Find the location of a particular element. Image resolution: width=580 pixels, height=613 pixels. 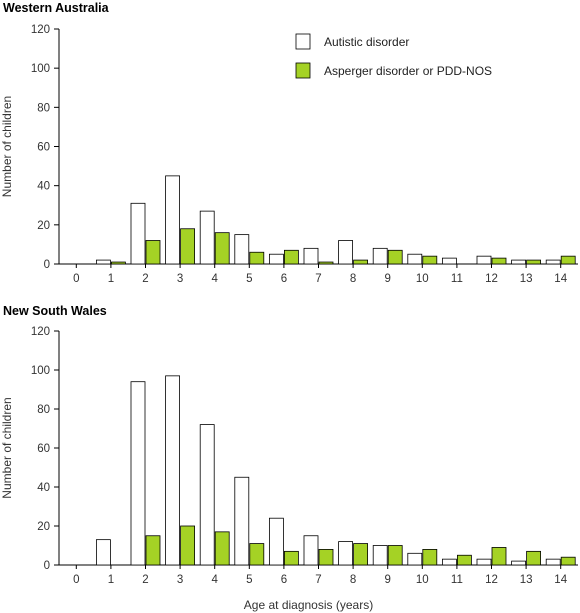

legend-swatch-autistic is located at coordinates (303, 41).